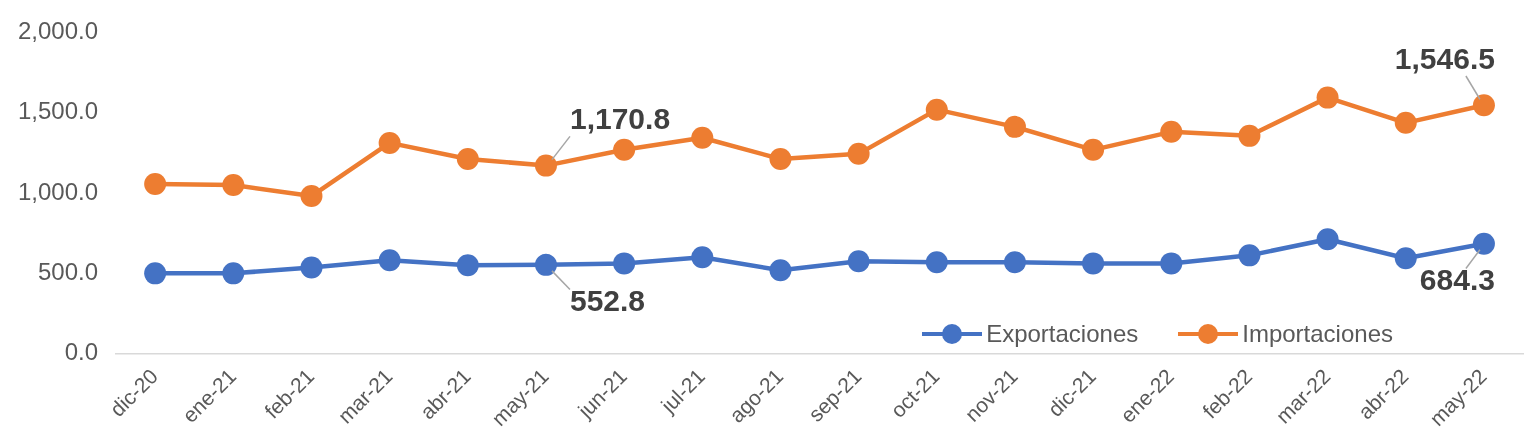  Describe the element at coordinates (58, 111) in the screenshot. I see `y-tick-label: 1,500.0` at that location.